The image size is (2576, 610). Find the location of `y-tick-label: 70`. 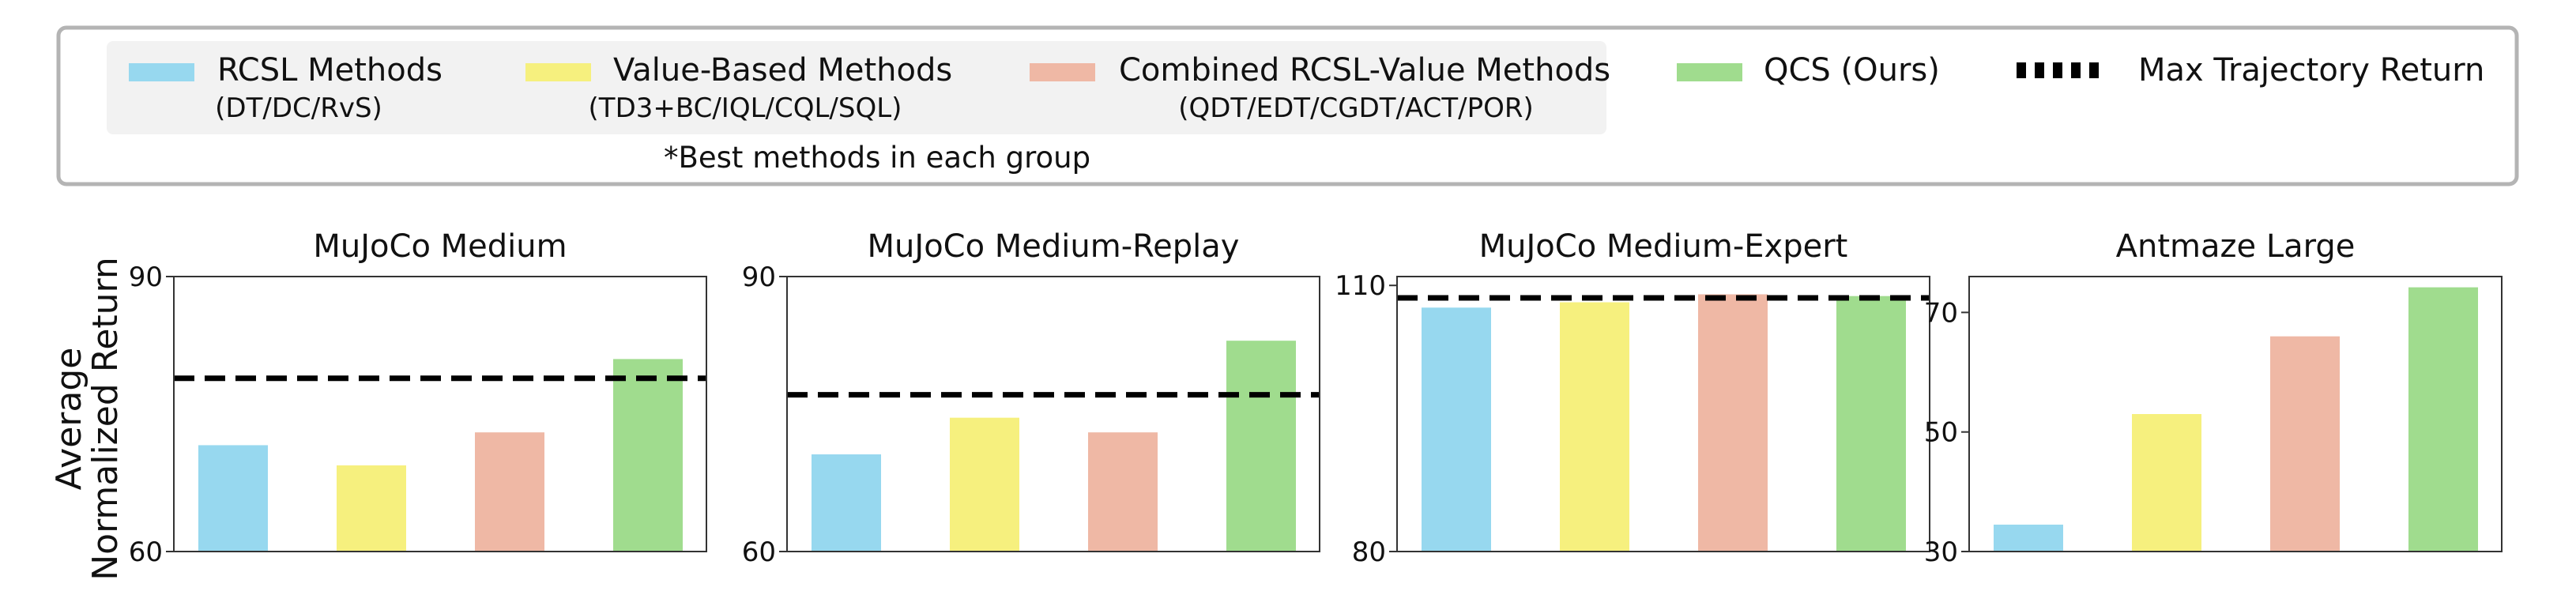

y-tick-label: 70 is located at coordinates (1941, 313).